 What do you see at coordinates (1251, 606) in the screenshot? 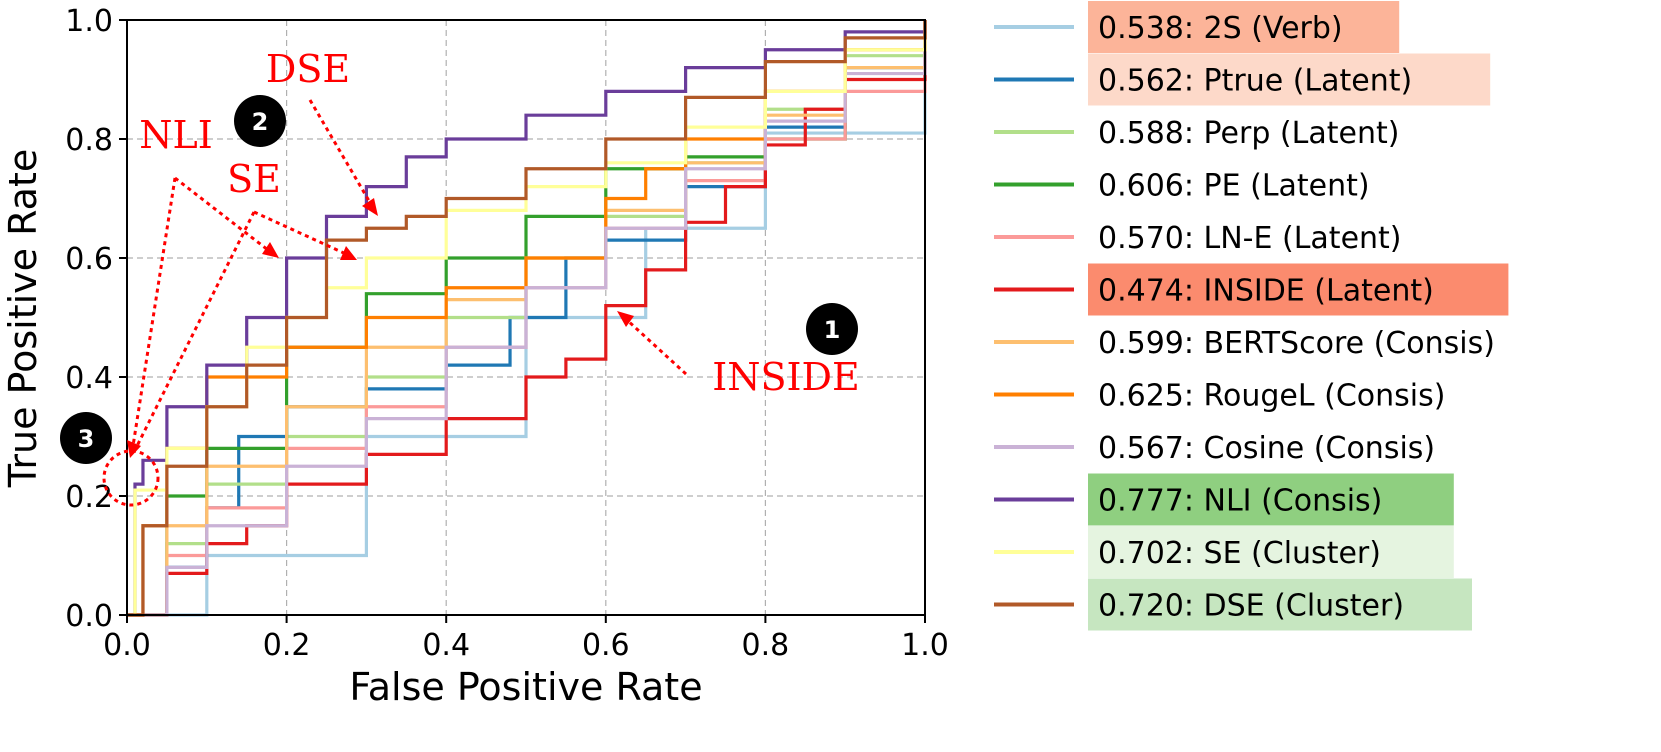
I see `legend-label-dse-cluster-: 0.720: DSE (Cluster)` at bounding box center [1251, 606].